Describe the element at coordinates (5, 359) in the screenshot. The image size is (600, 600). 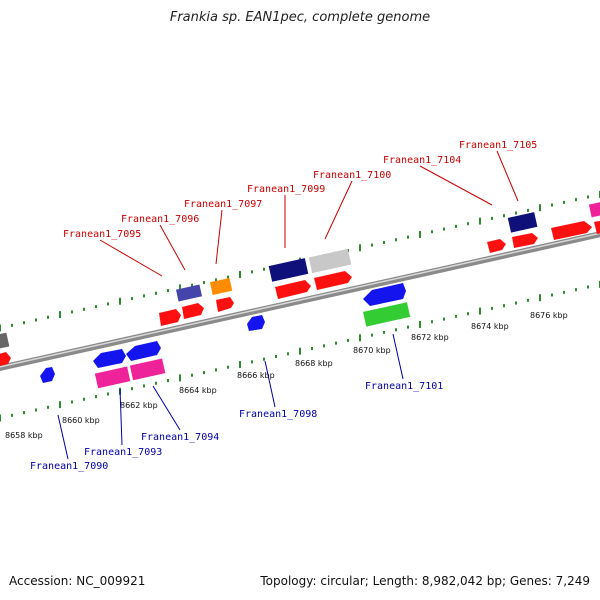
I see `gene-red-left` at that location.